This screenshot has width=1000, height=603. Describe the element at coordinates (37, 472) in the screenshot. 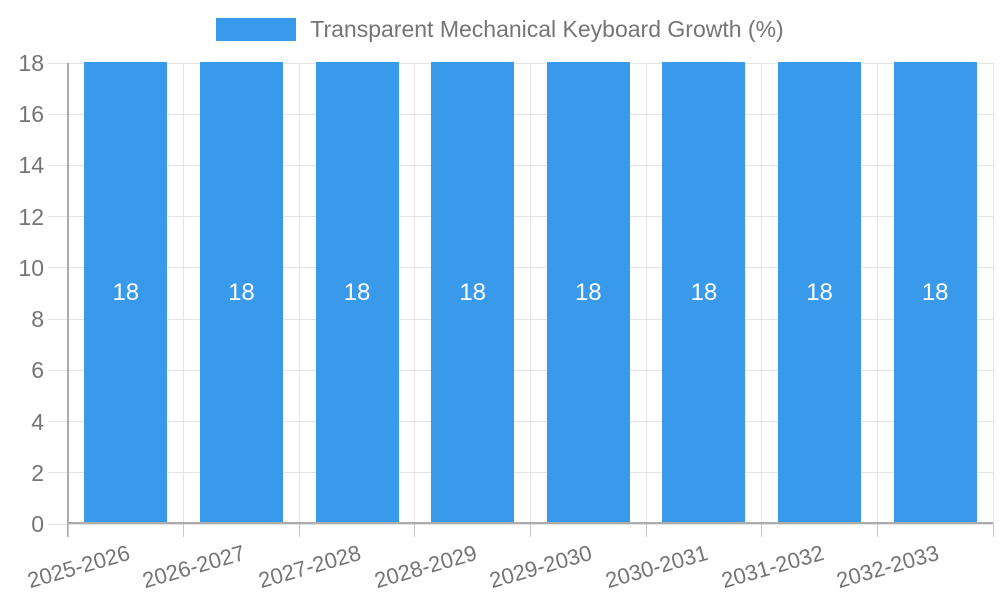

I see `y-tick-label: 2` at that location.